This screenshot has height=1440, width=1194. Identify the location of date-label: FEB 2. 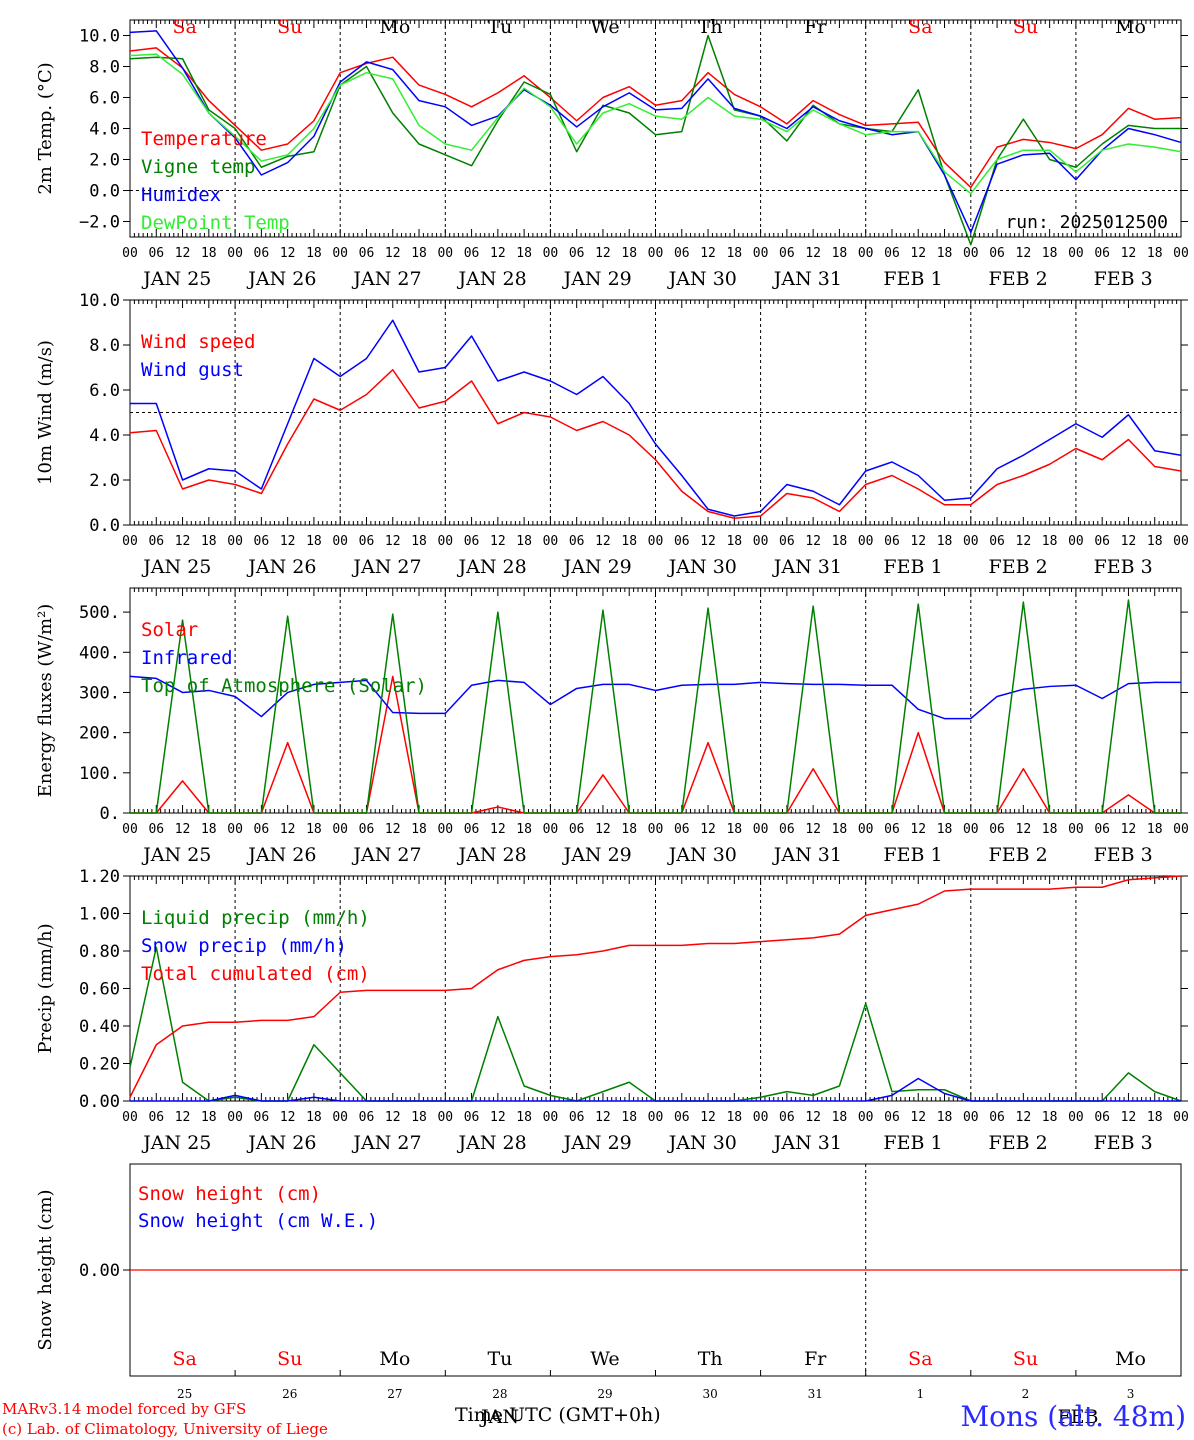
(1018, 279).